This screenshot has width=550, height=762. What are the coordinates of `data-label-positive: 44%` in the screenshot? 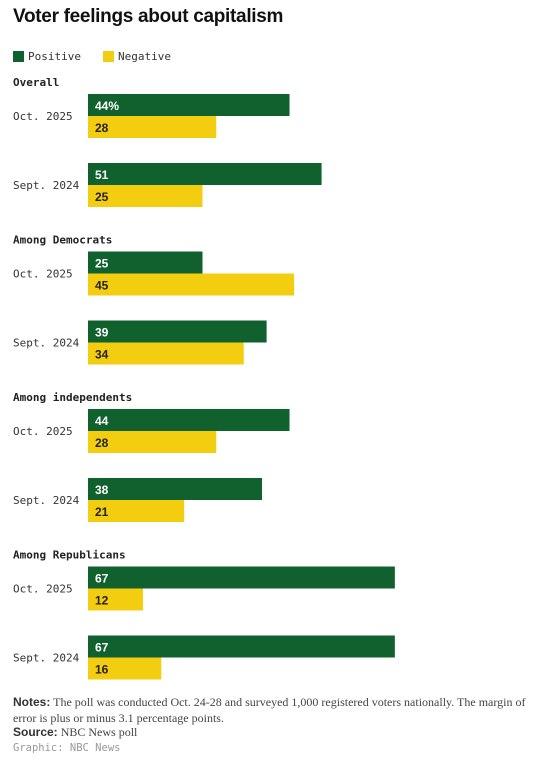 It's located at (107, 106).